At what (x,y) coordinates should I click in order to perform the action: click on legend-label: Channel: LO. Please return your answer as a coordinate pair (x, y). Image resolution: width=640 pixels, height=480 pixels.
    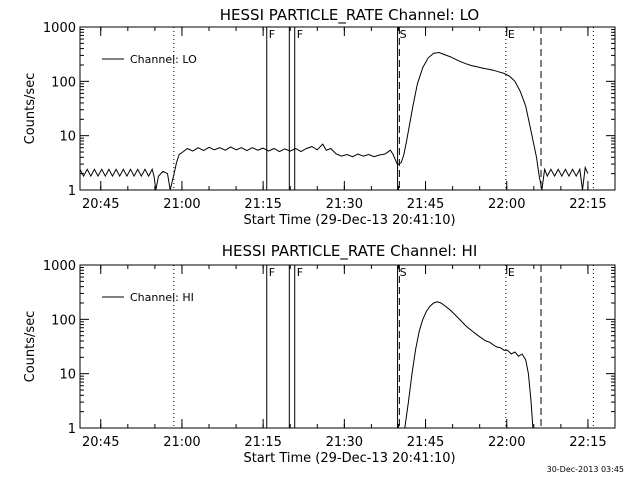
    Looking at the image, I should click on (163, 59).